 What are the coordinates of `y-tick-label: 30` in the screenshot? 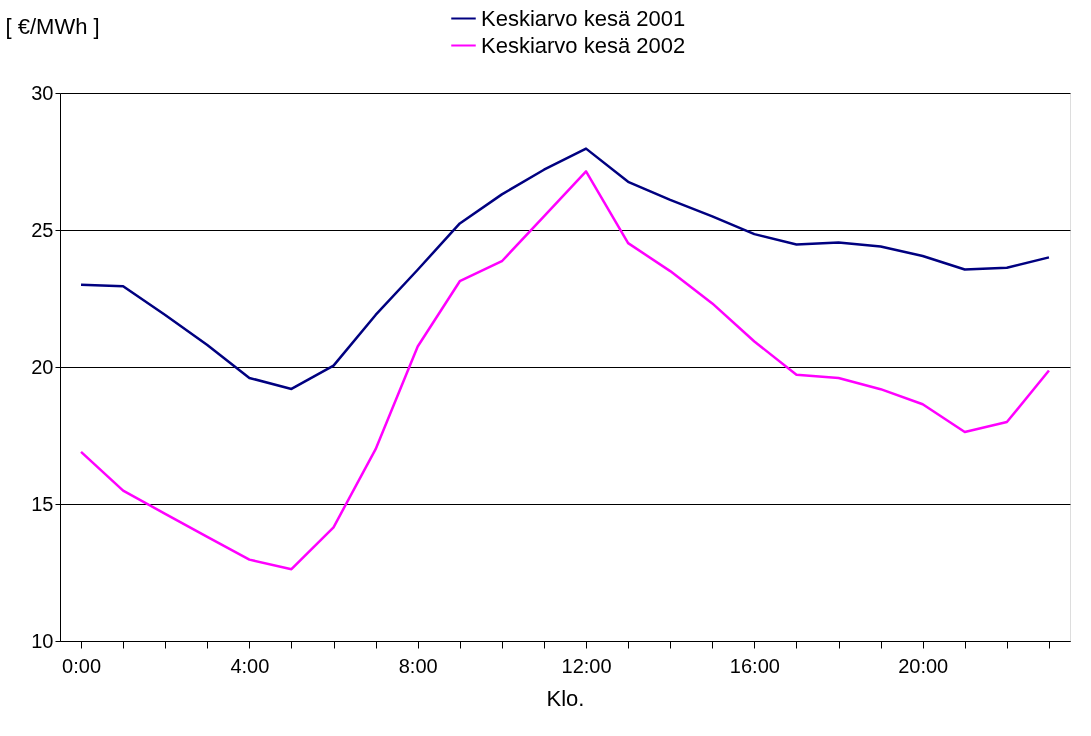 It's located at (42, 92).